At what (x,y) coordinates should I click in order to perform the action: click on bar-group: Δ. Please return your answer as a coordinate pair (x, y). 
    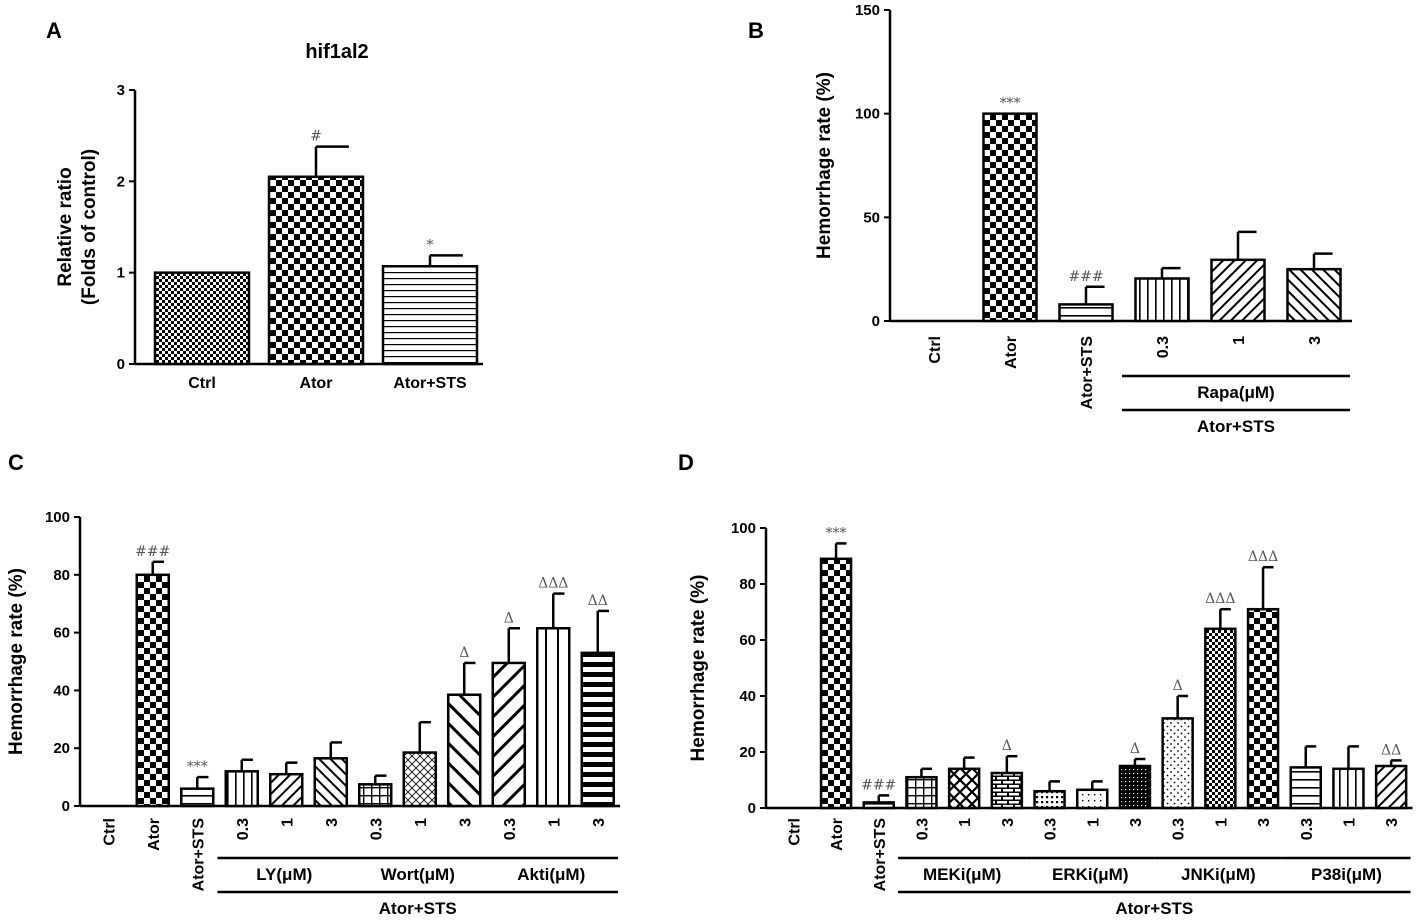
    Looking at the image, I should click on (1177, 744).